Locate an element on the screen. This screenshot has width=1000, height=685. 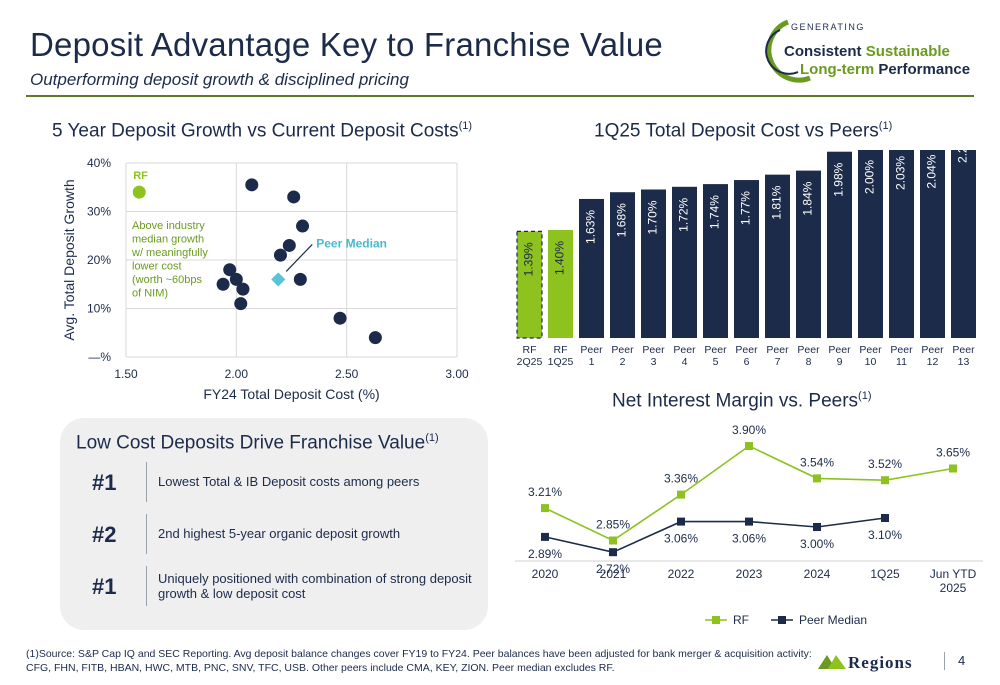
rf-data-label: 3.90% is located at coordinates (749, 430).